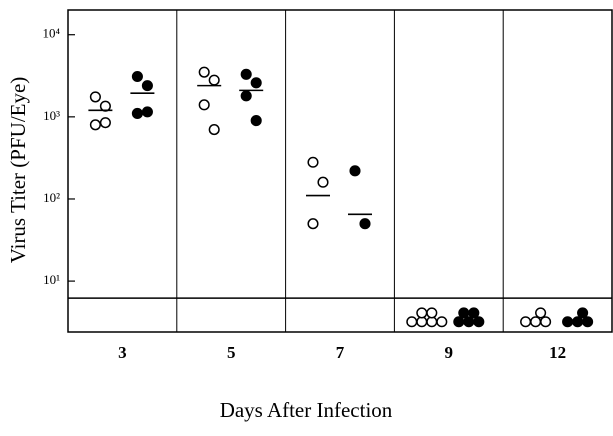 This screenshot has width=613, height=436. What do you see at coordinates (51, 279) in the screenshot?
I see `y-tick-label: 10¹` at bounding box center [51, 279].